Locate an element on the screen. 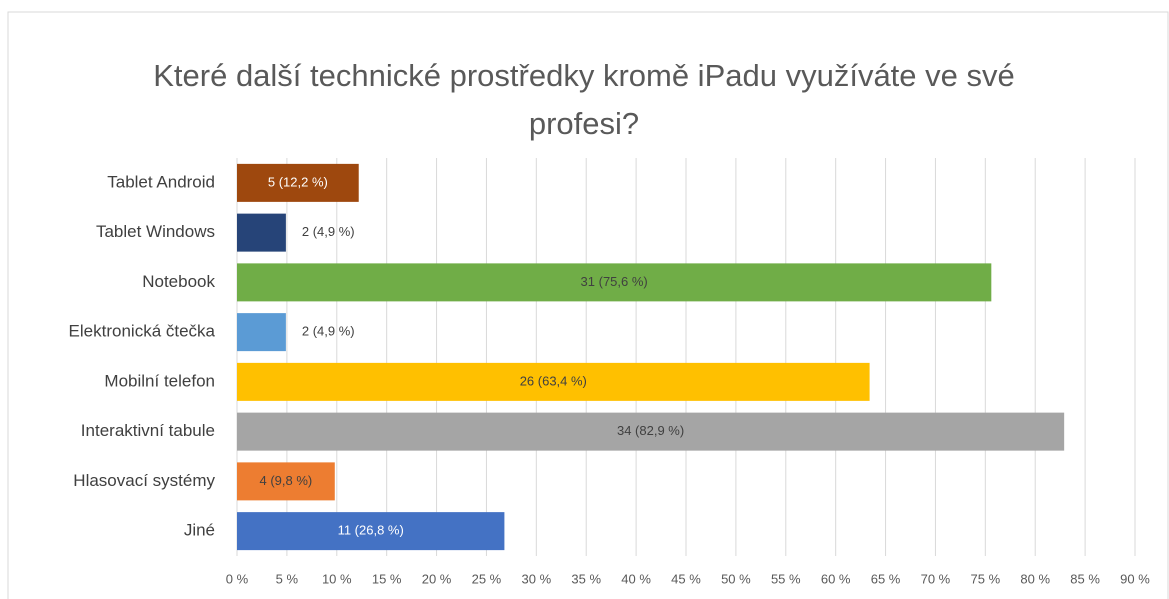 The width and height of the screenshot is (1169, 599). x-tick-label: 85 % is located at coordinates (1085, 578).